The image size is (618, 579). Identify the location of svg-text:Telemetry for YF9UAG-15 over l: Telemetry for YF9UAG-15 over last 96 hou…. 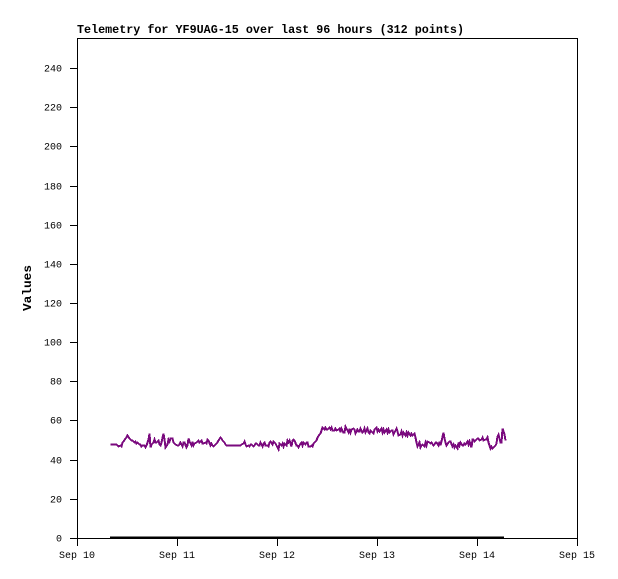
(270, 30).